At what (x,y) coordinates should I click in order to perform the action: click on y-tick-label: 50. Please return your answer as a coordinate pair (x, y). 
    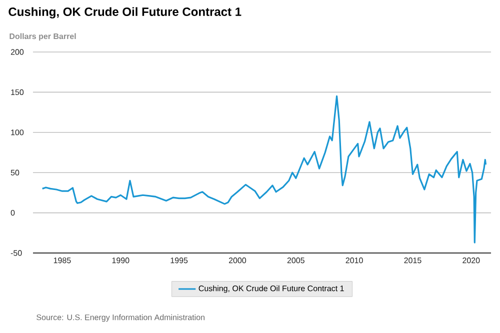
    Looking at the image, I should click on (15, 173).